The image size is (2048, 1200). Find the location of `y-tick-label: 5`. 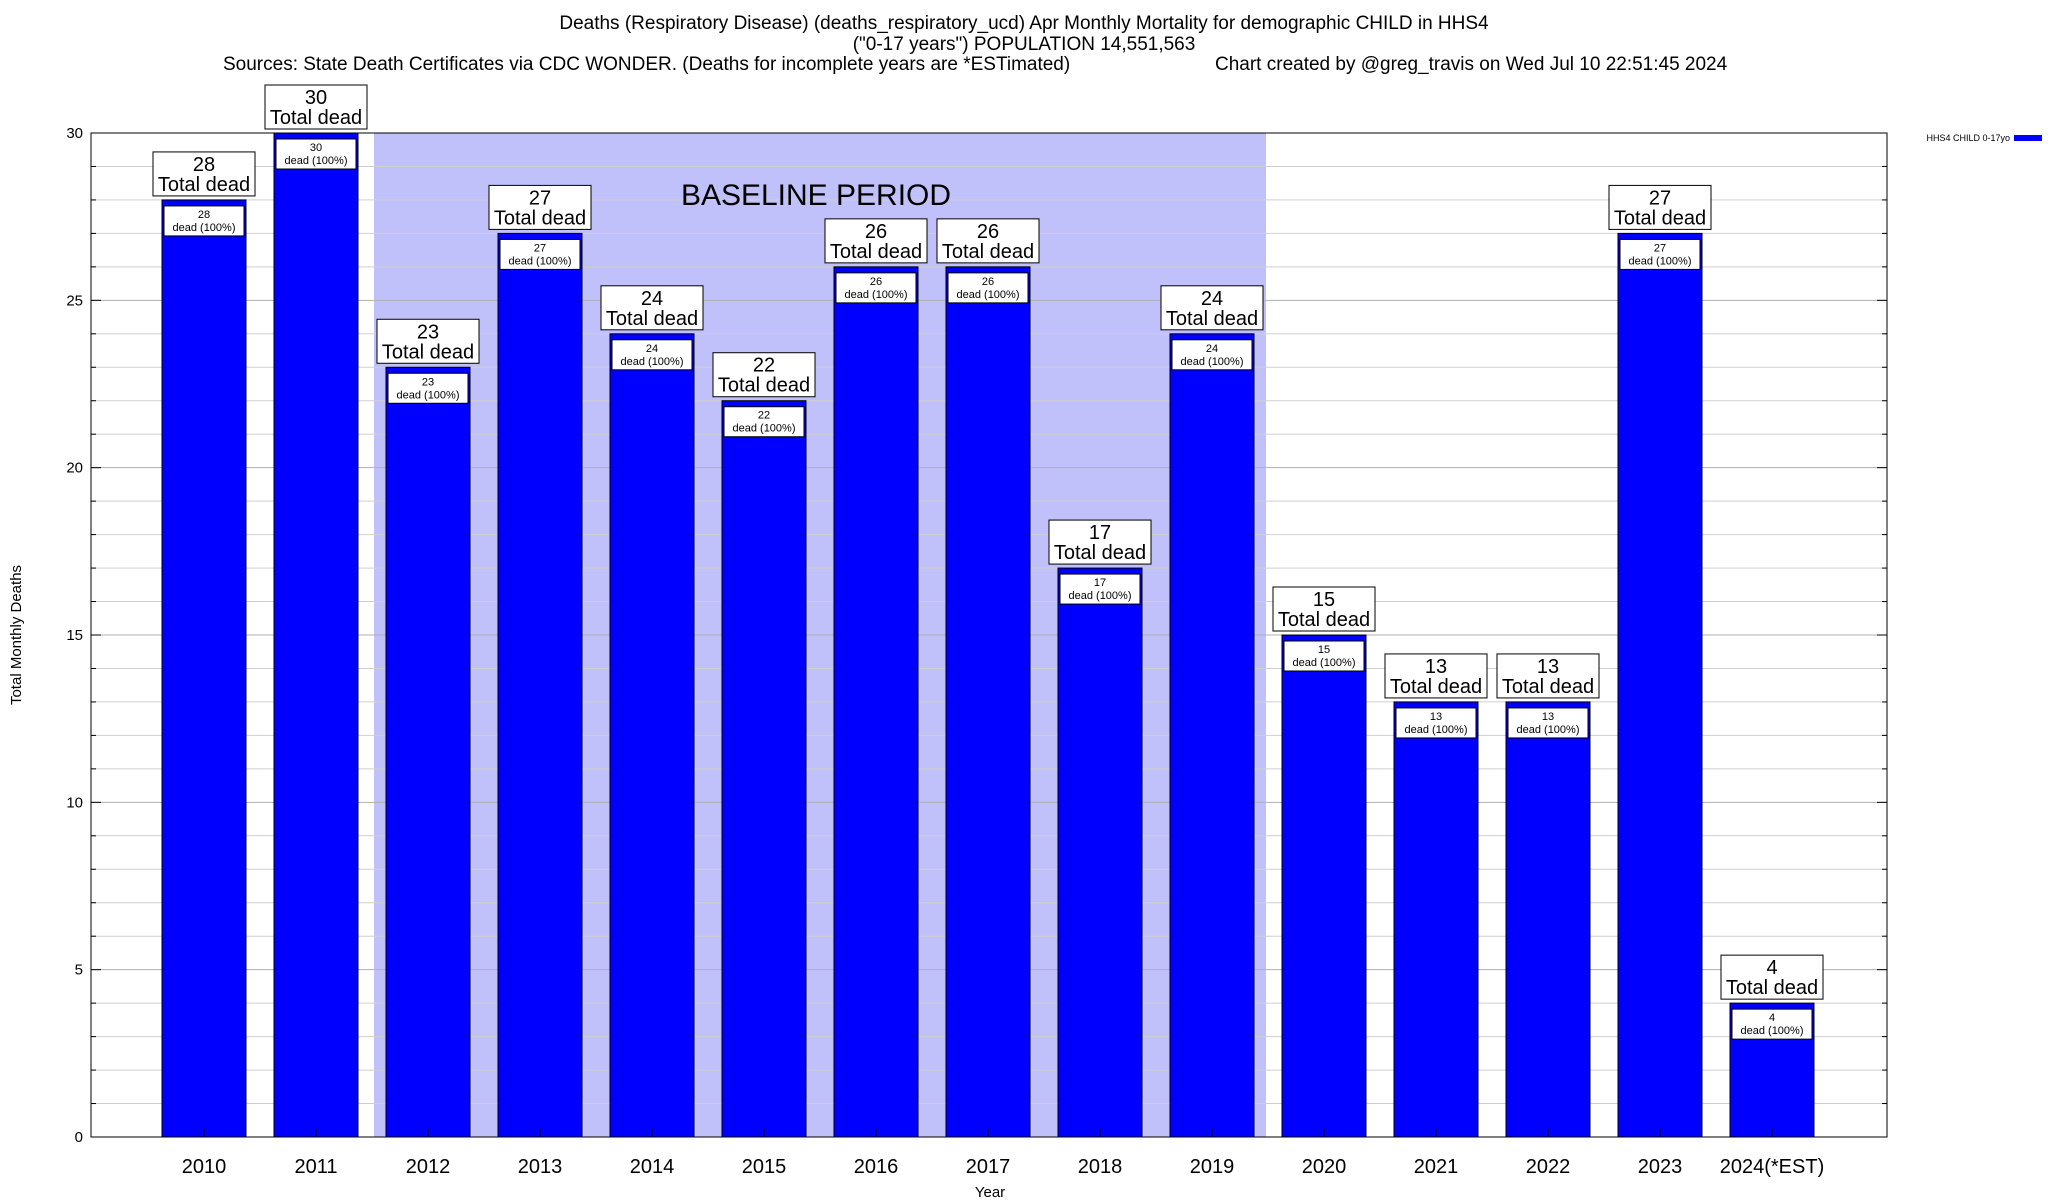

y-tick-label: 5 is located at coordinates (79, 970).